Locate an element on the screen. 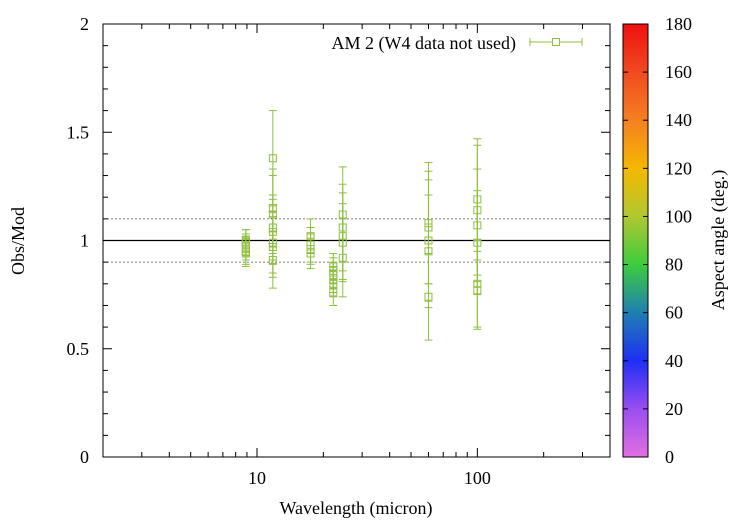  y-tick-label: 2 is located at coordinates (84, 24).